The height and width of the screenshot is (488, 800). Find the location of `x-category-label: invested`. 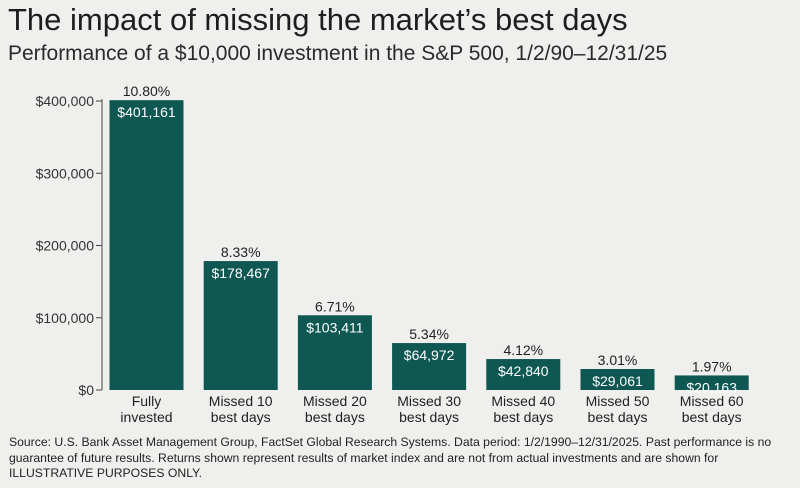

x-category-label: invested is located at coordinates (146, 417).